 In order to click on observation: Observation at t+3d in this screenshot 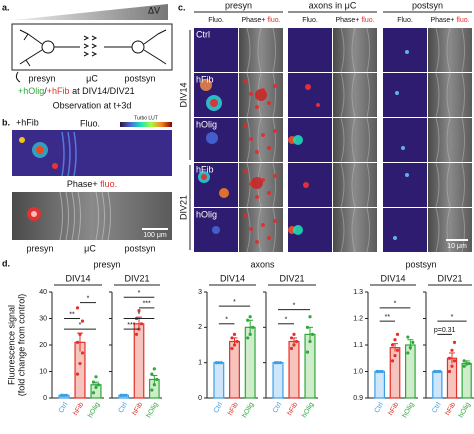, I will do `click(92, 105)`.